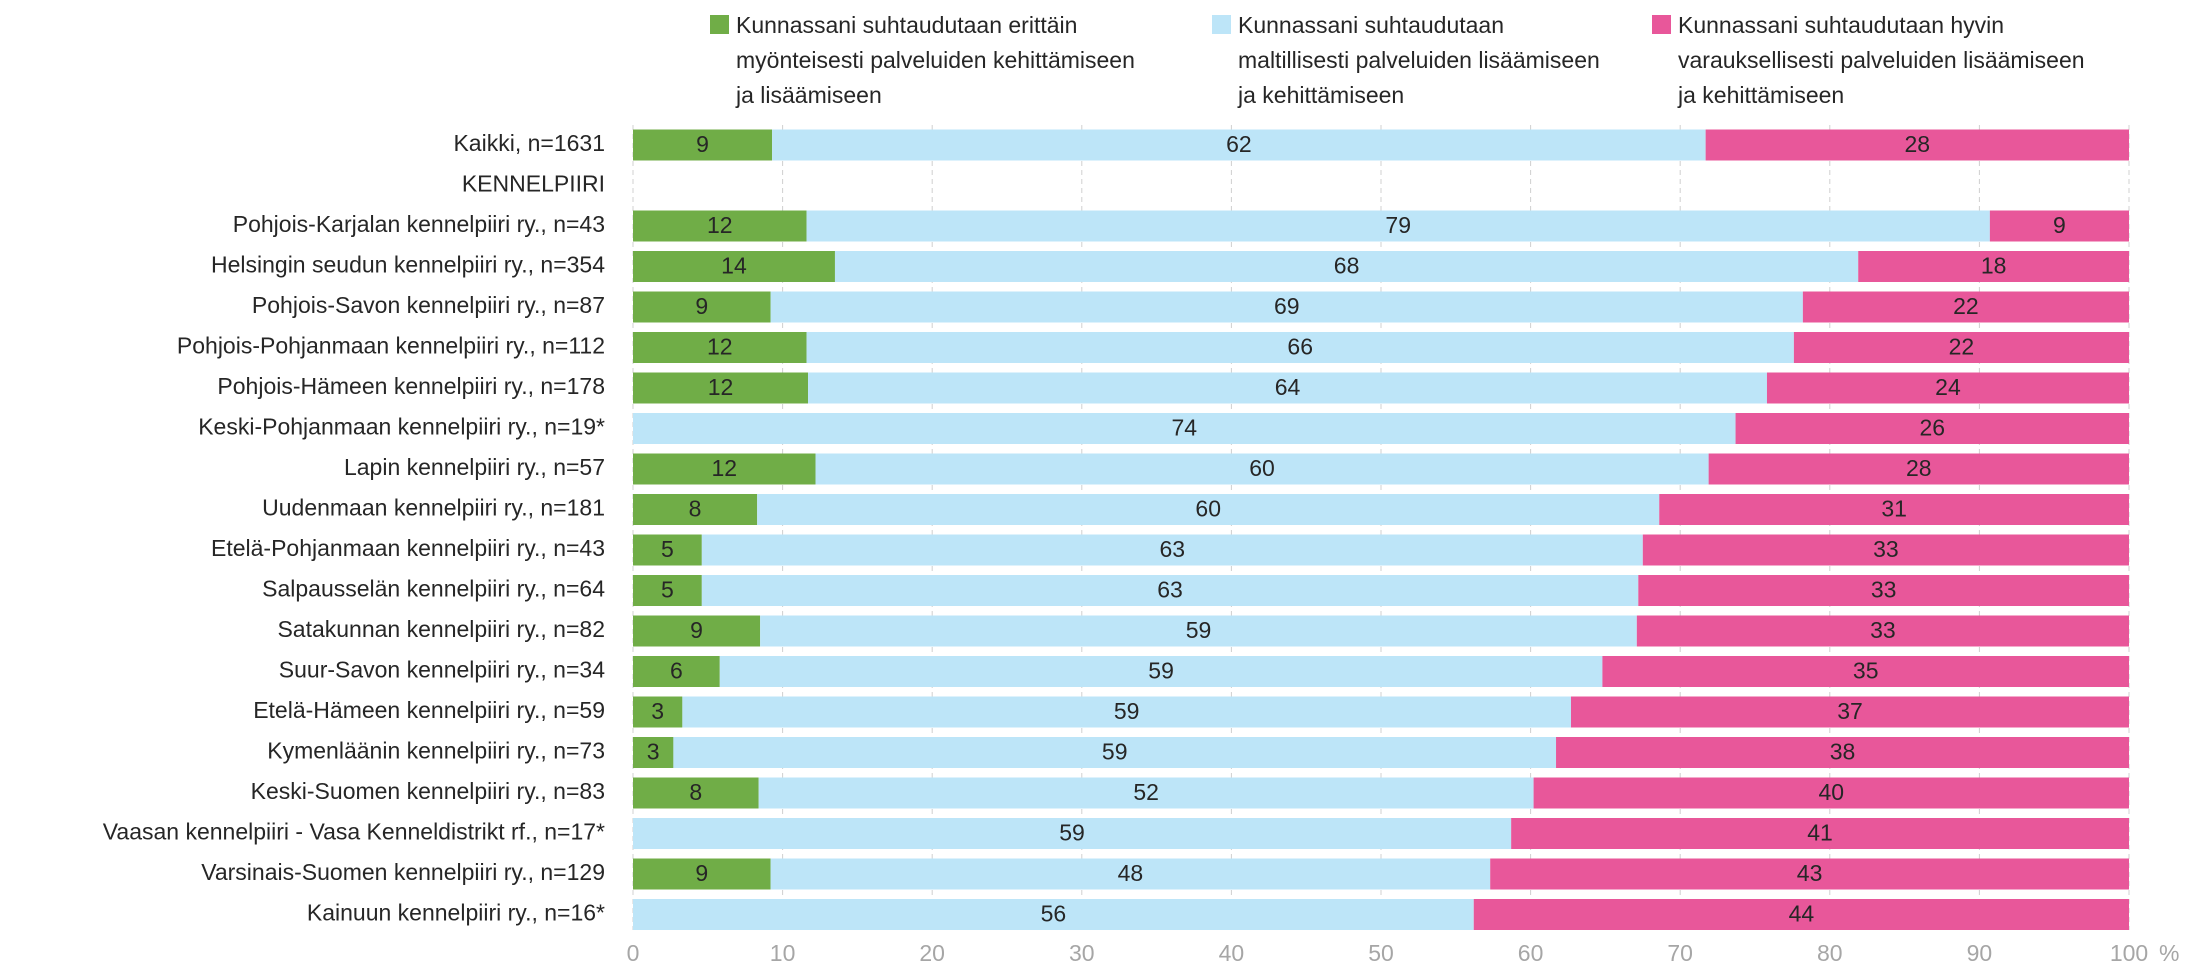 The image size is (2193, 974). Describe the element at coordinates (1170, 590) in the screenshot. I see `data-label: 63` at that location.